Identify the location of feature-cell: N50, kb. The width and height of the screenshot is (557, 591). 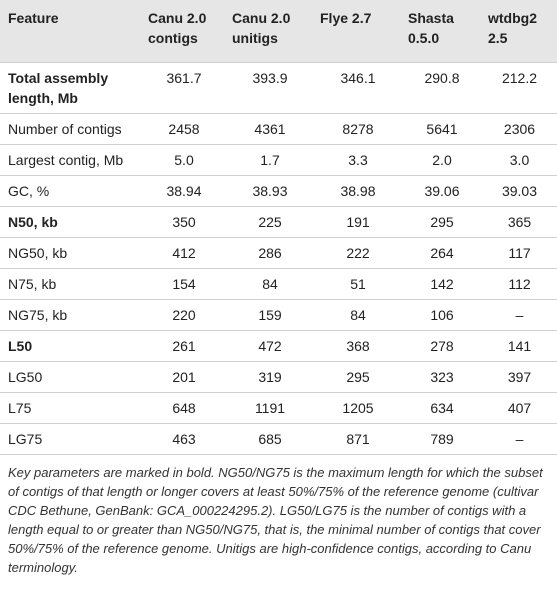
(71, 222).